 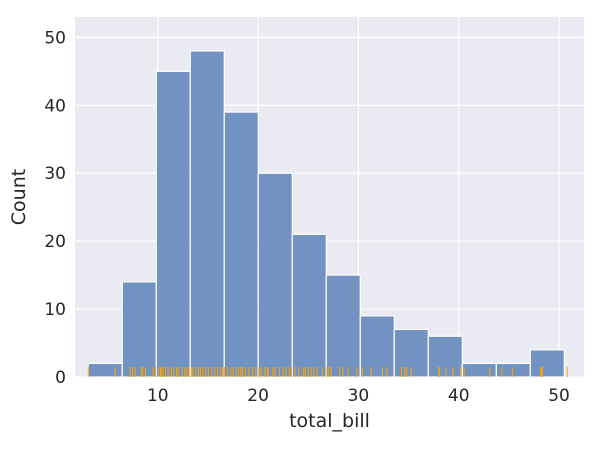 What do you see at coordinates (55, 174) in the screenshot?
I see `y-tick-label: 30` at bounding box center [55, 174].